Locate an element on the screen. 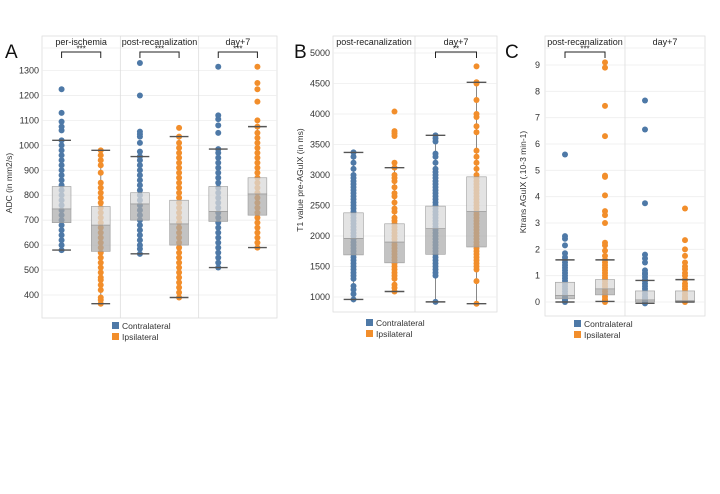 This screenshot has width=720, height=494. y-tick-label: 4500 is located at coordinates (320, 84).